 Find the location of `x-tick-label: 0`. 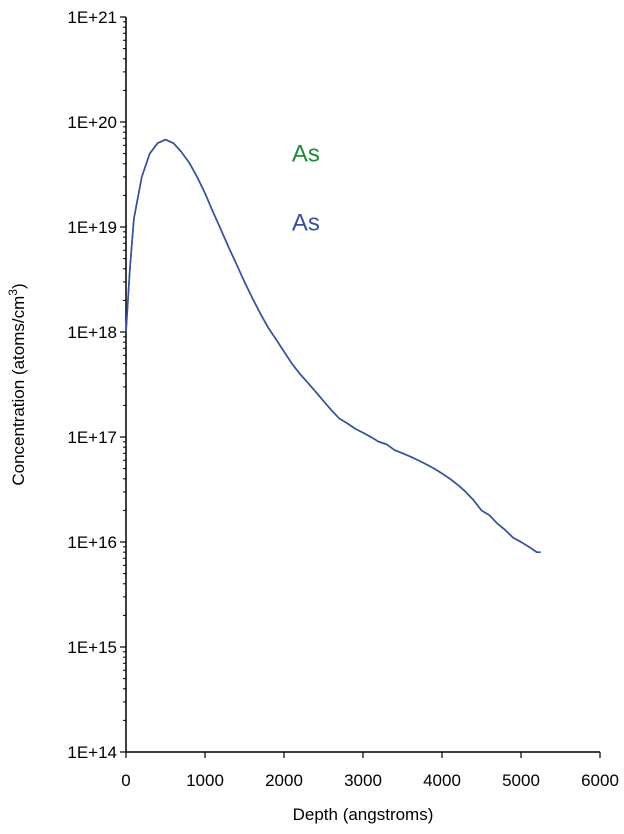

x-tick-label: 0 is located at coordinates (125, 780).